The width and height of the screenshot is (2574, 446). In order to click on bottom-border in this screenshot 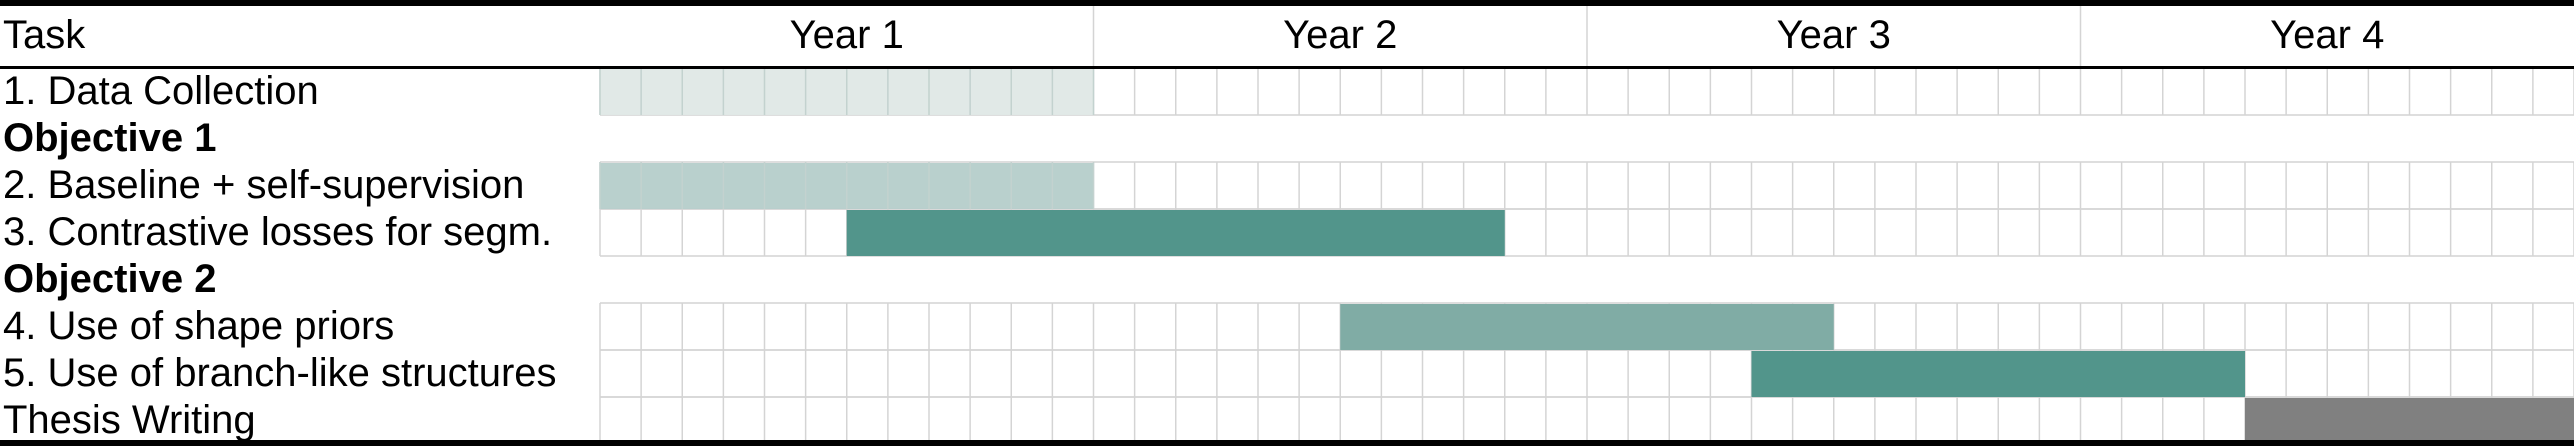, I will do `click(1287, 443)`.